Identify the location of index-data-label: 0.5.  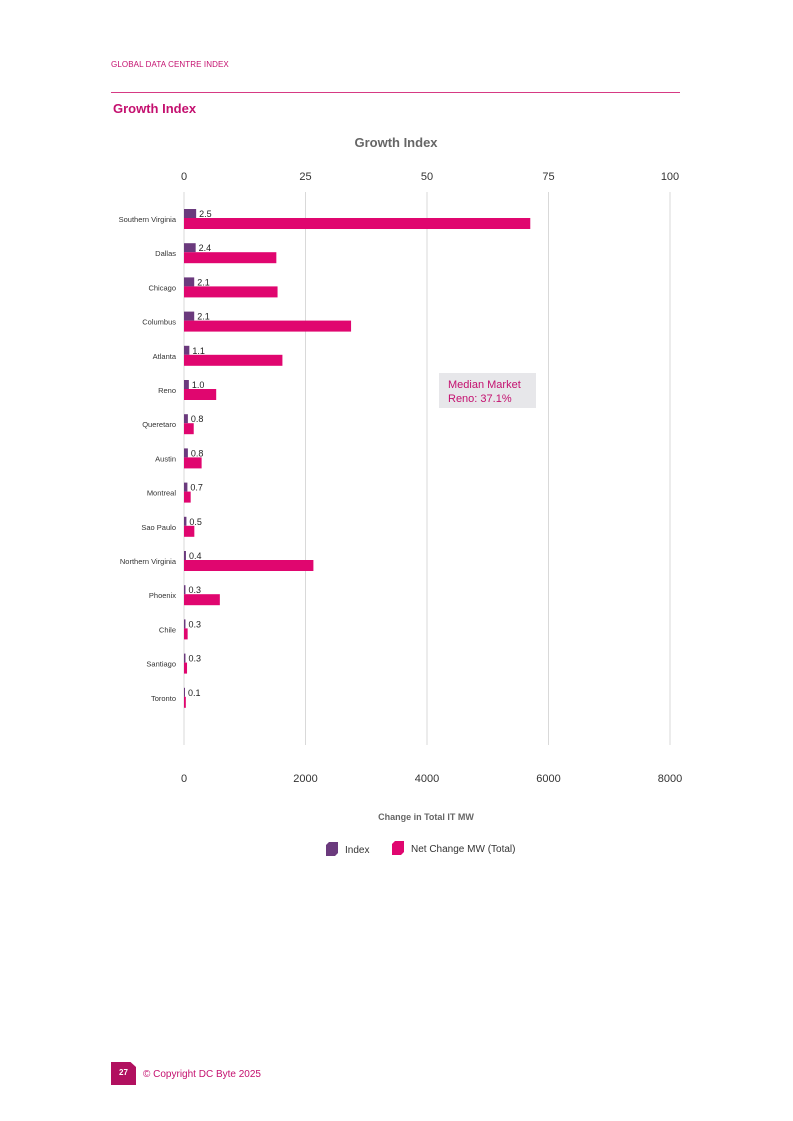
(195, 522).